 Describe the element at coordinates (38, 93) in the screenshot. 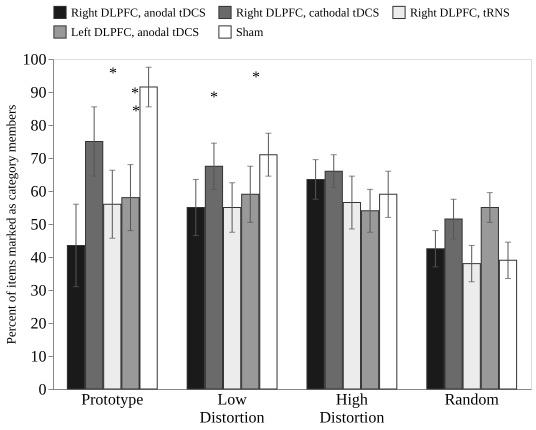

I see `y-tick-label: 90` at that location.